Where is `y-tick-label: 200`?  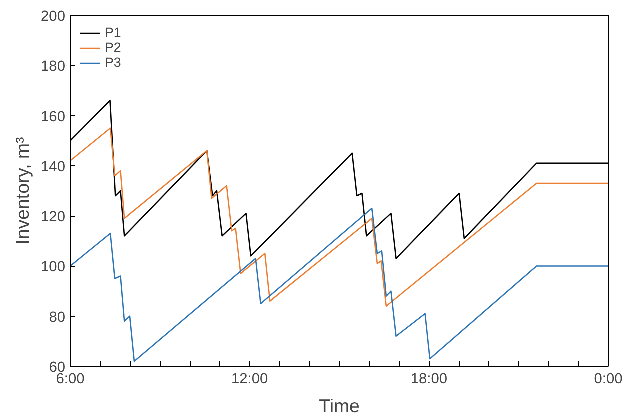 y-tick-label: 200 is located at coordinates (53, 17).